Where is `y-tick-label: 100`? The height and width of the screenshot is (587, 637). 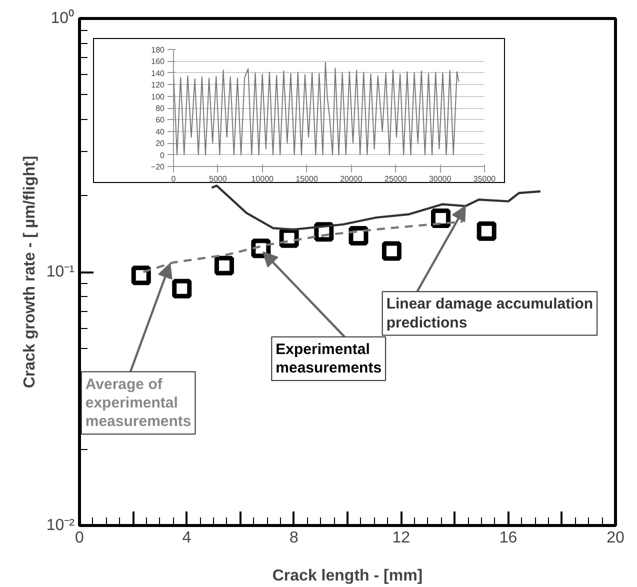 y-tick-label: 100 is located at coordinates (158, 97).